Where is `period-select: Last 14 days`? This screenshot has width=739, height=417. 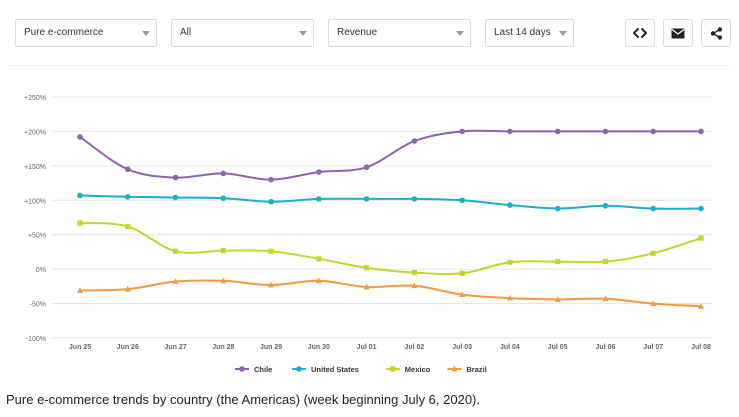 period-select: Last 14 days is located at coordinates (529, 33).